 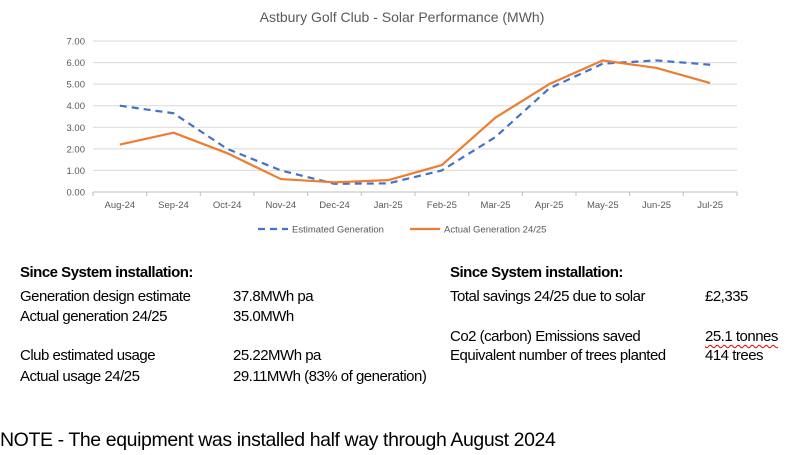 What do you see at coordinates (388, 205) in the screenshot?
I see `x-tick-label: Jan-25` at bounding box center [388, 205].